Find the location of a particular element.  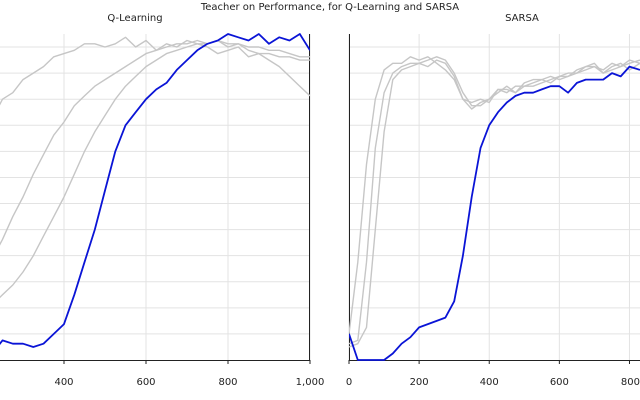

x-tick-label: 0 is located at coordinates (349, 382).